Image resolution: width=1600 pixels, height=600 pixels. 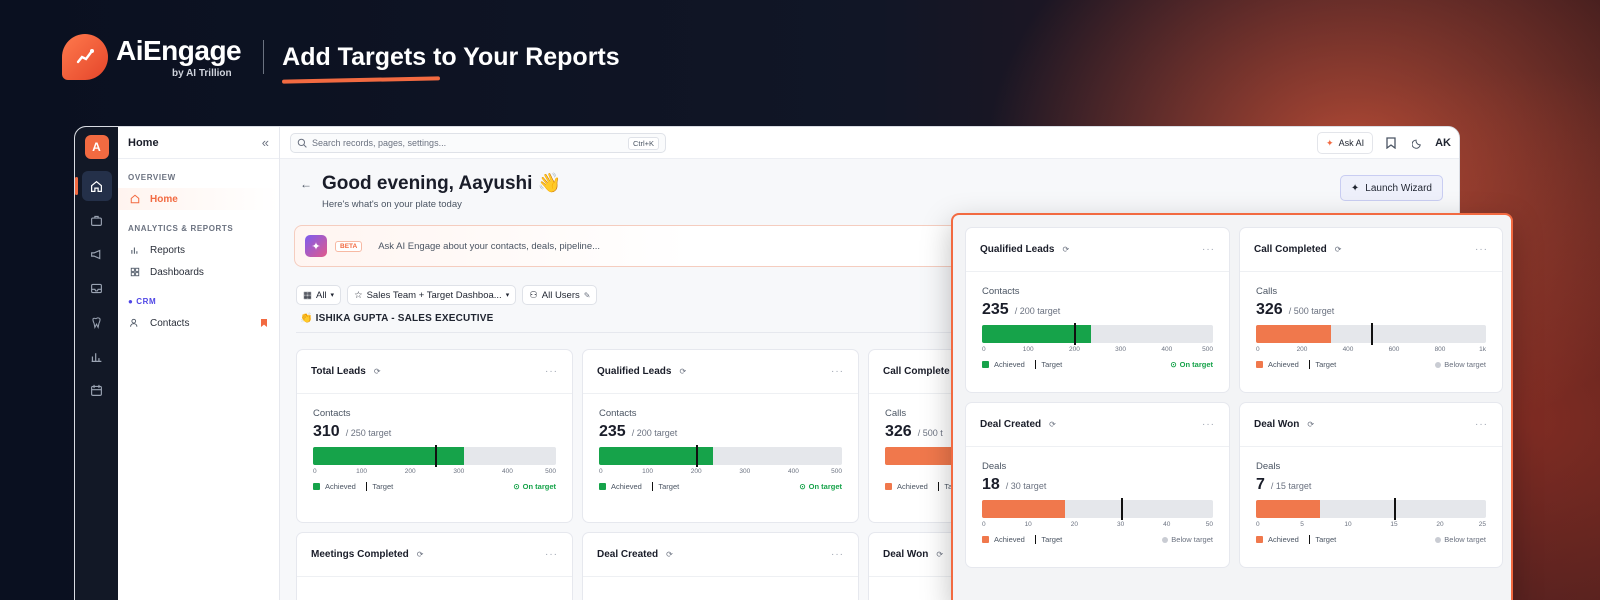 I want to click on status-badge: ⊙ On target, so click(x=534, y=486).